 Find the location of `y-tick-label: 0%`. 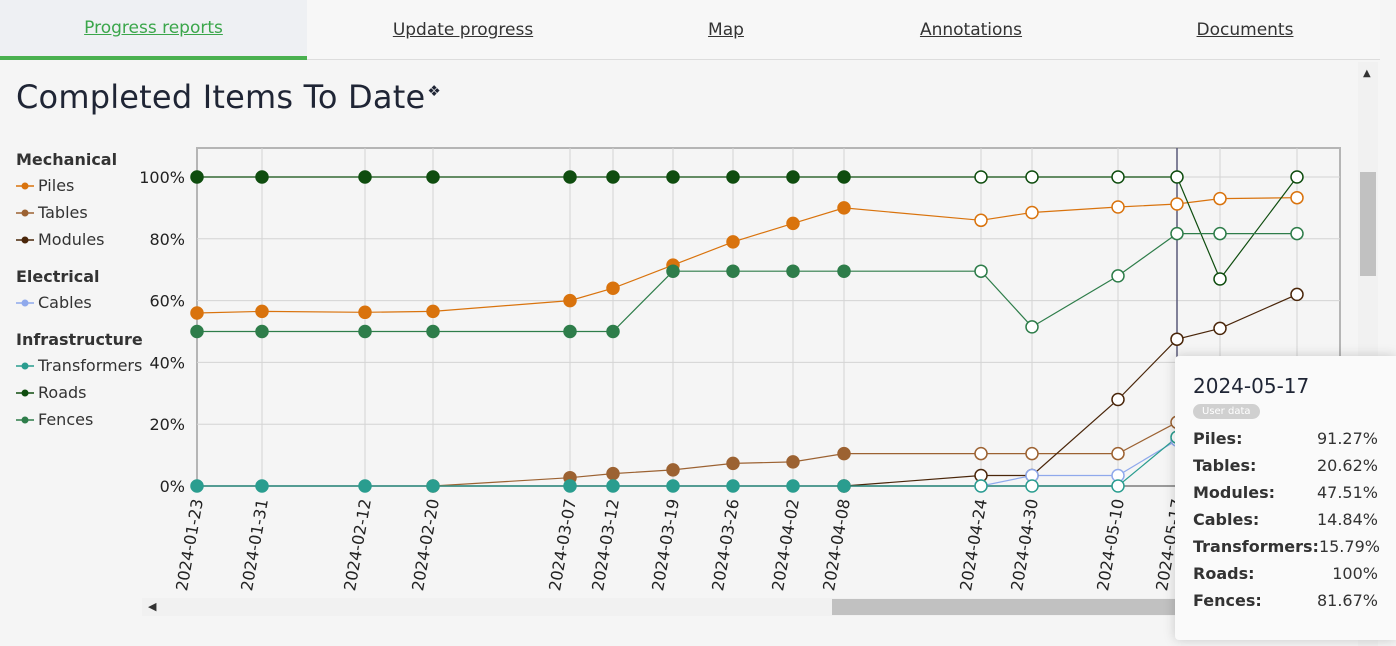

y-tick-label: 0% is located at coordinates (172, 486).